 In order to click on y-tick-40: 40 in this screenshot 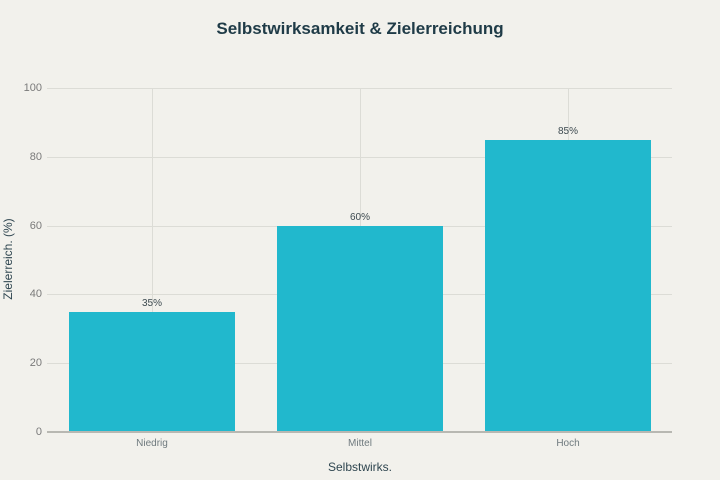, I will do `click(35, 294)`.